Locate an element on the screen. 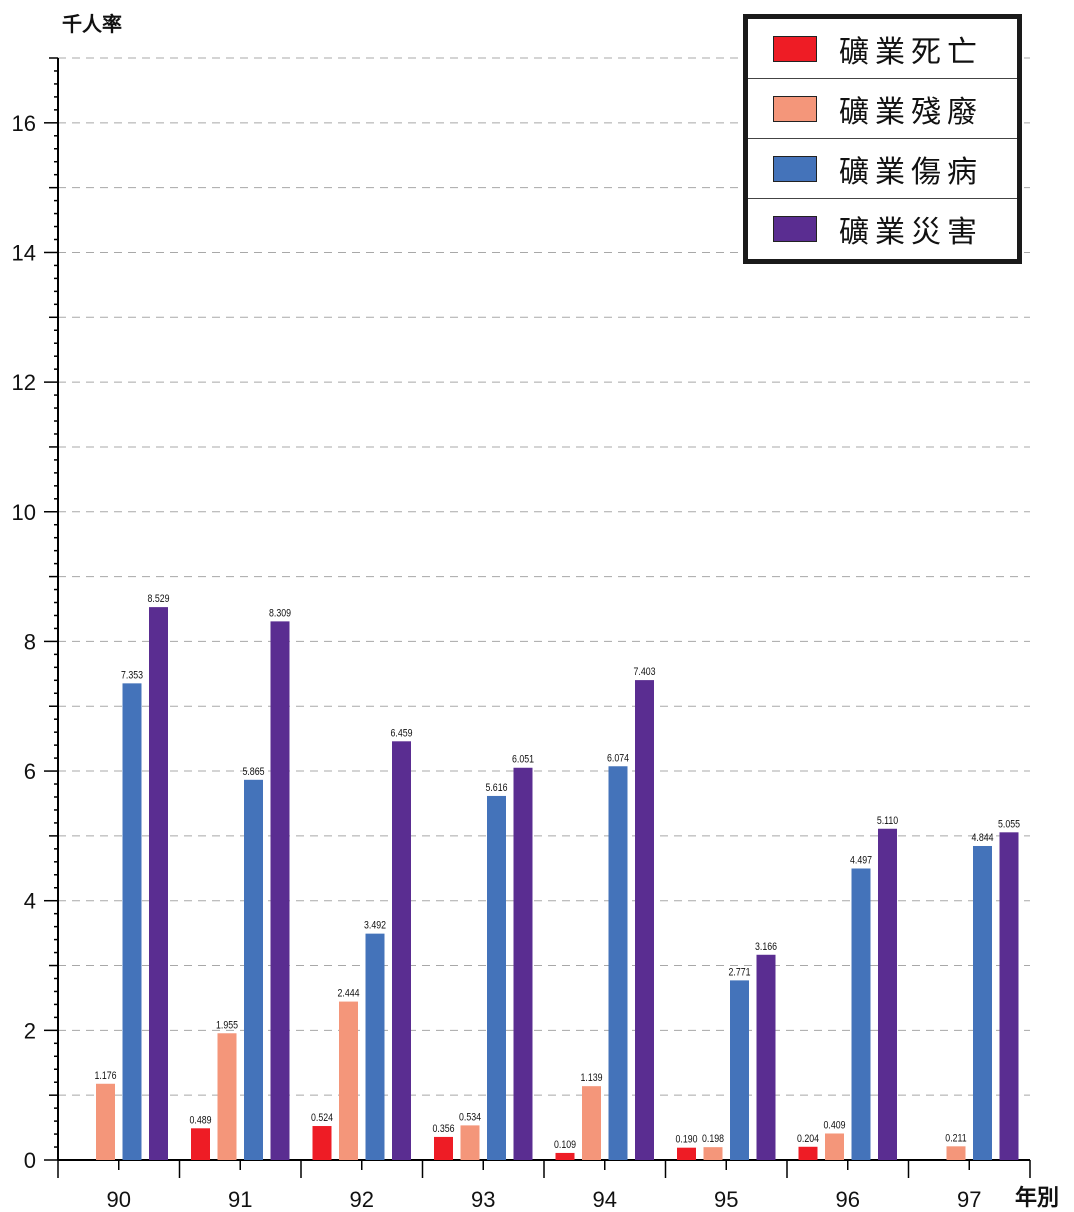 The height and width of the screenshot is (1212, 1074). data-label: 4.497 is located at coordinates (861, 861).